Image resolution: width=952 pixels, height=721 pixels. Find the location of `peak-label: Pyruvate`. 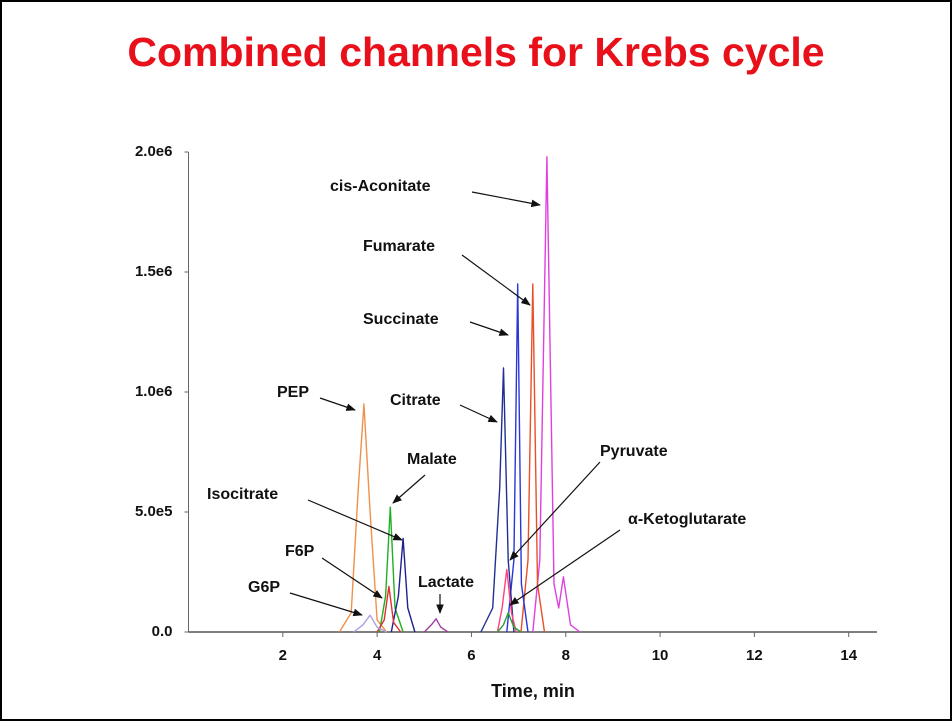

peak-label: Pyruvate is located at coordinates (634, 451).